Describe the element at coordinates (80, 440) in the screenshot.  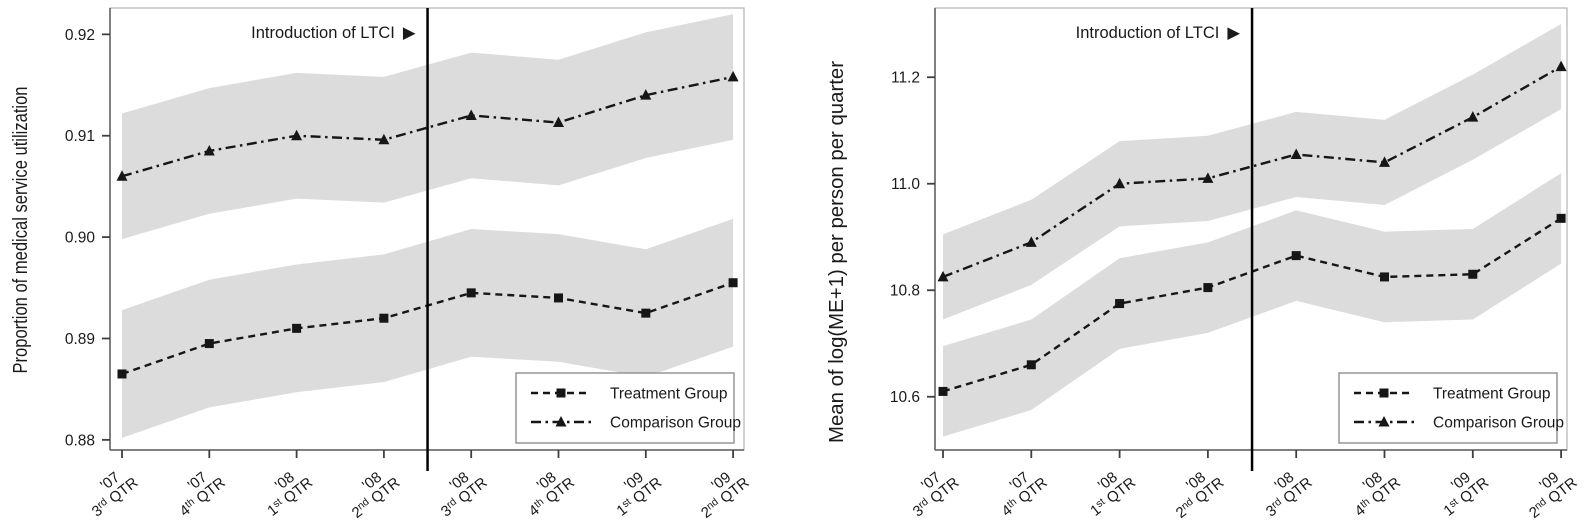
I see `y-tick-label: 0.88` at that location.